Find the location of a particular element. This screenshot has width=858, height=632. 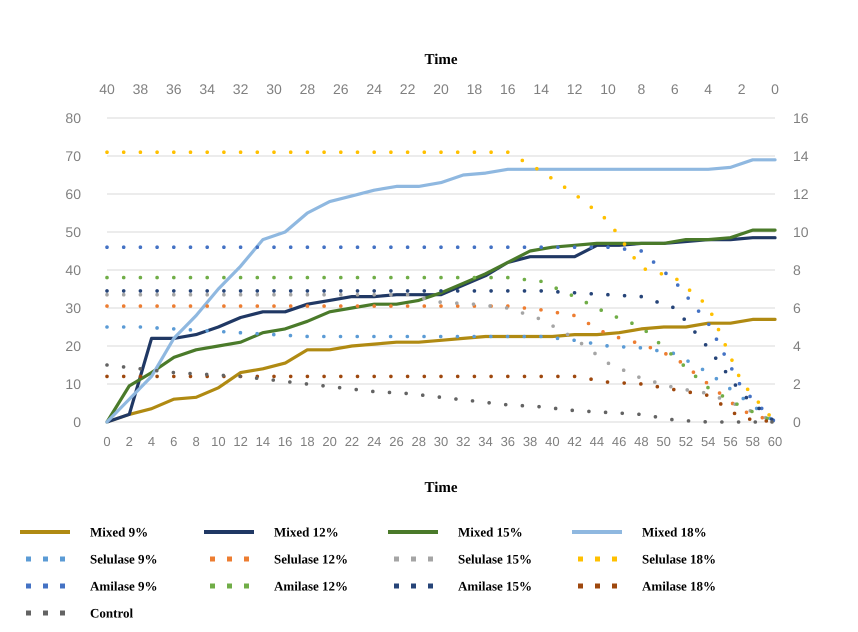

y-tick-label: 40 is located at coordinates (73, 270).